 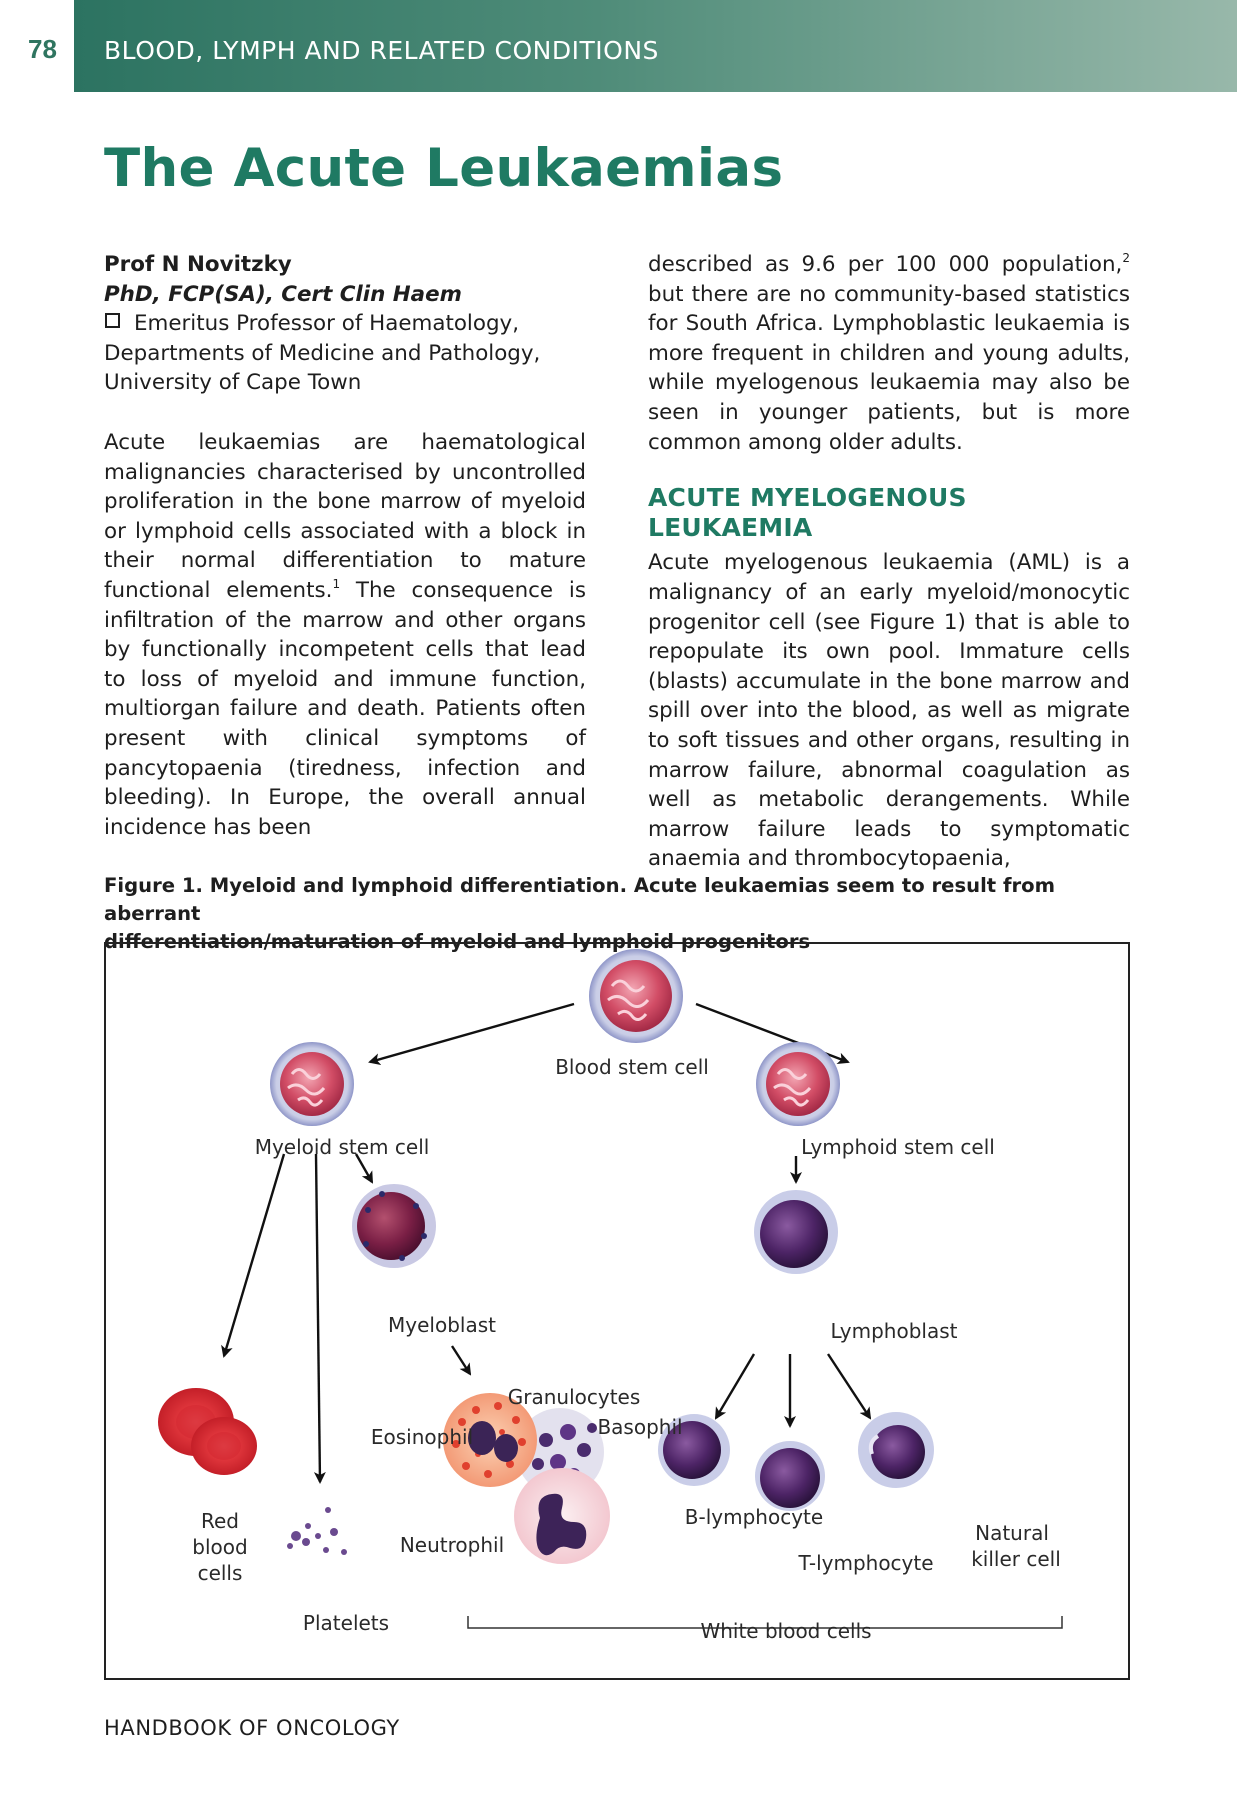 What do you see at coordinates (442, 1325) in the screenshot?
I see `label-myeloblast: Myeloblast` at bounding box center [442, 1325].